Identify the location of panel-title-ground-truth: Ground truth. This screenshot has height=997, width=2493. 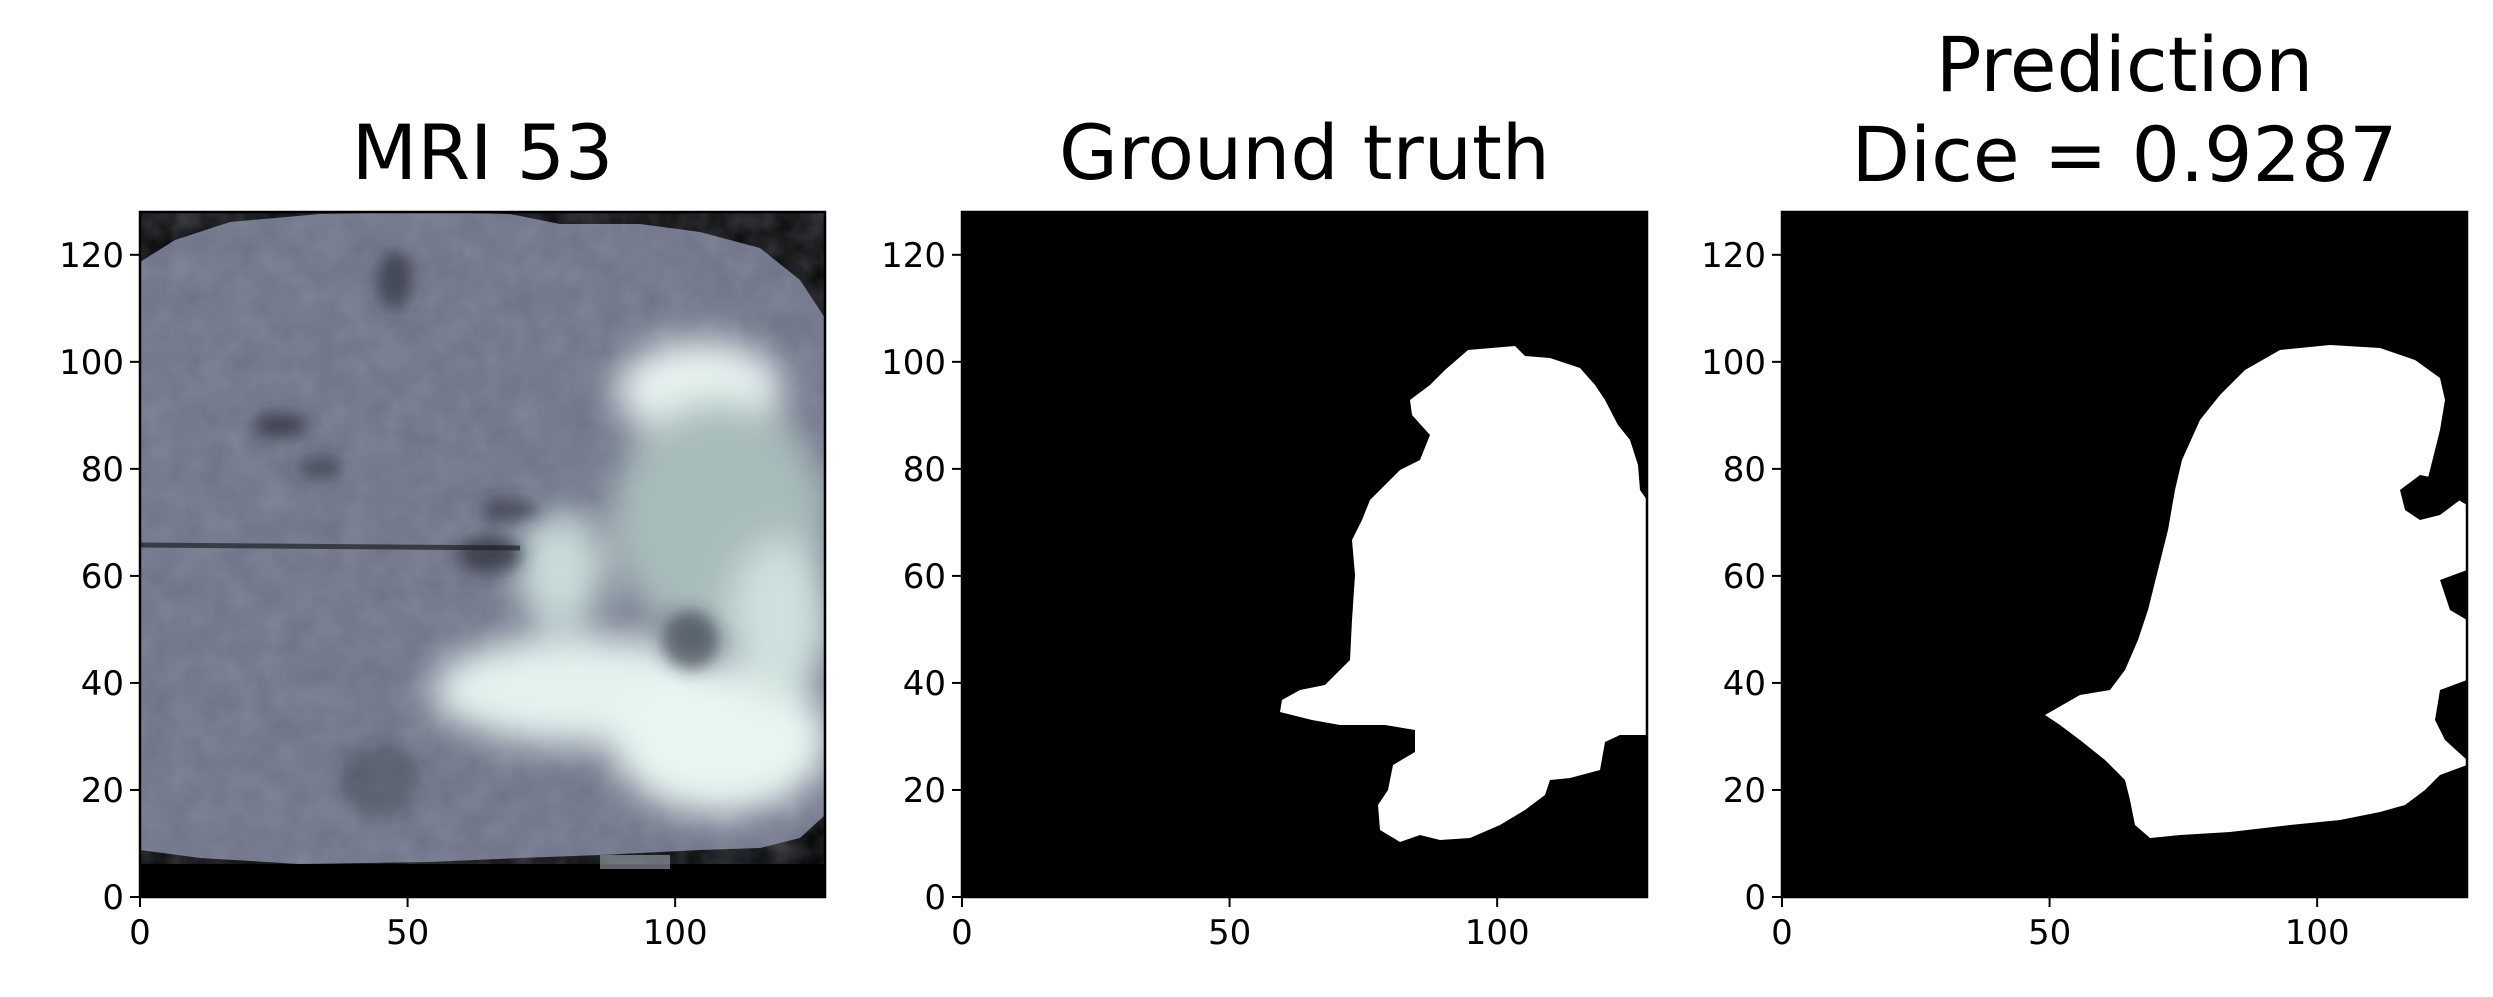
(1304, 153).